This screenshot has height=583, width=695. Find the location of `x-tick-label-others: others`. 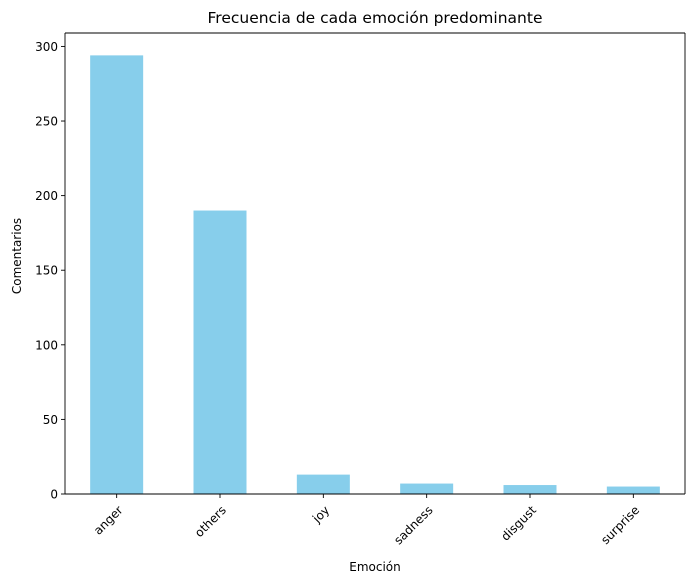

x-tick-label-others: others is located at coordinates (210, 521).